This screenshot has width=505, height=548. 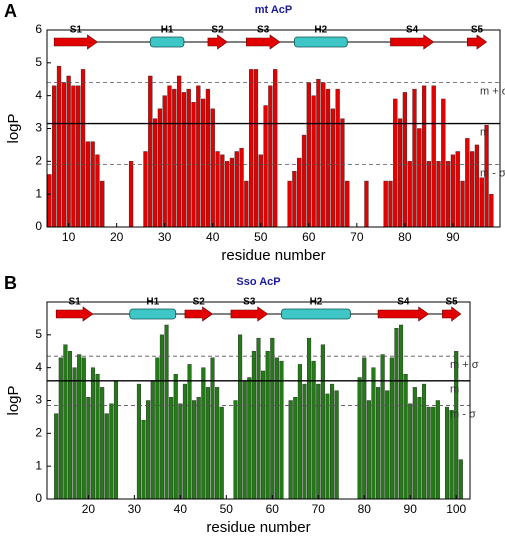 I want to click on y-tick-label: 2, so click(x=38, y=161).